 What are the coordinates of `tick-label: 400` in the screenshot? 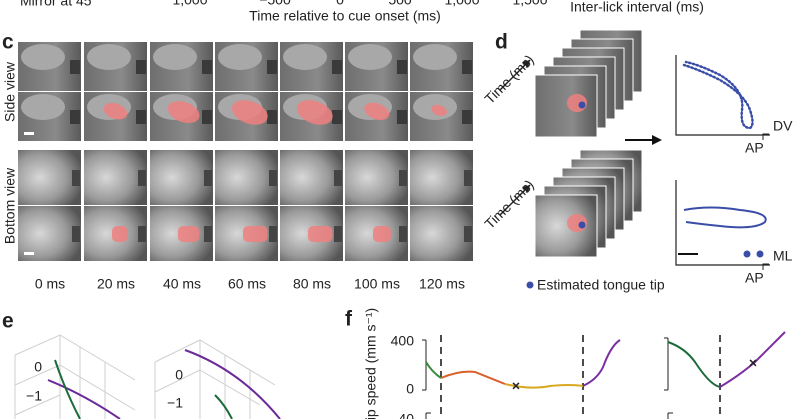 It's located at (403, 341).